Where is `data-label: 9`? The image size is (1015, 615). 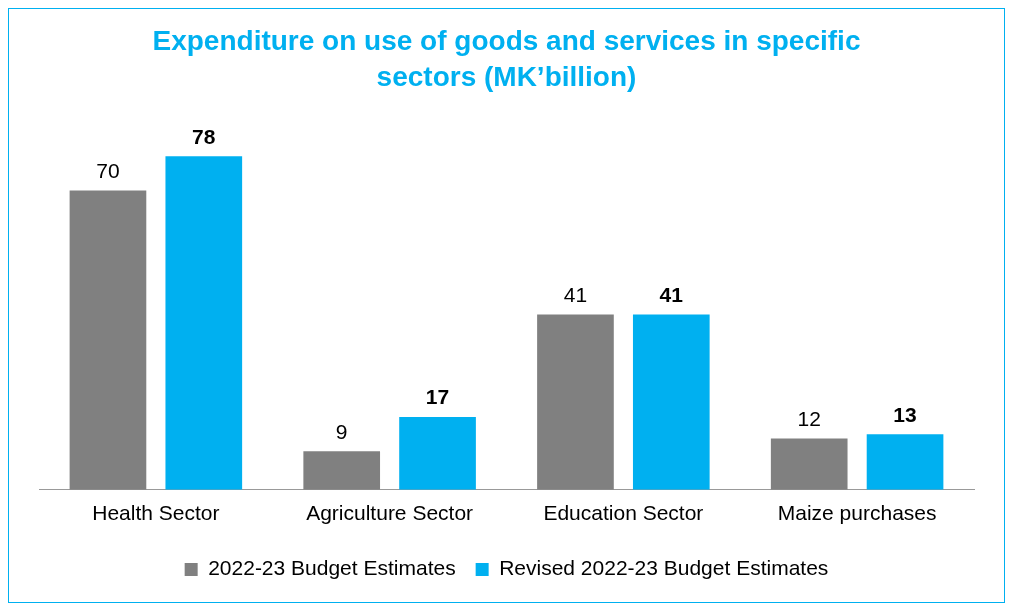 data-label: 9 is located at coordinates (341, 431).